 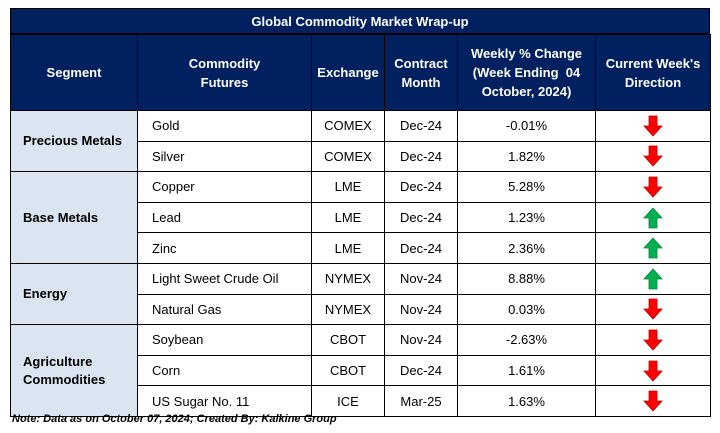 I want to click on change-cell: 1.82%, so click(x=526, y=156).